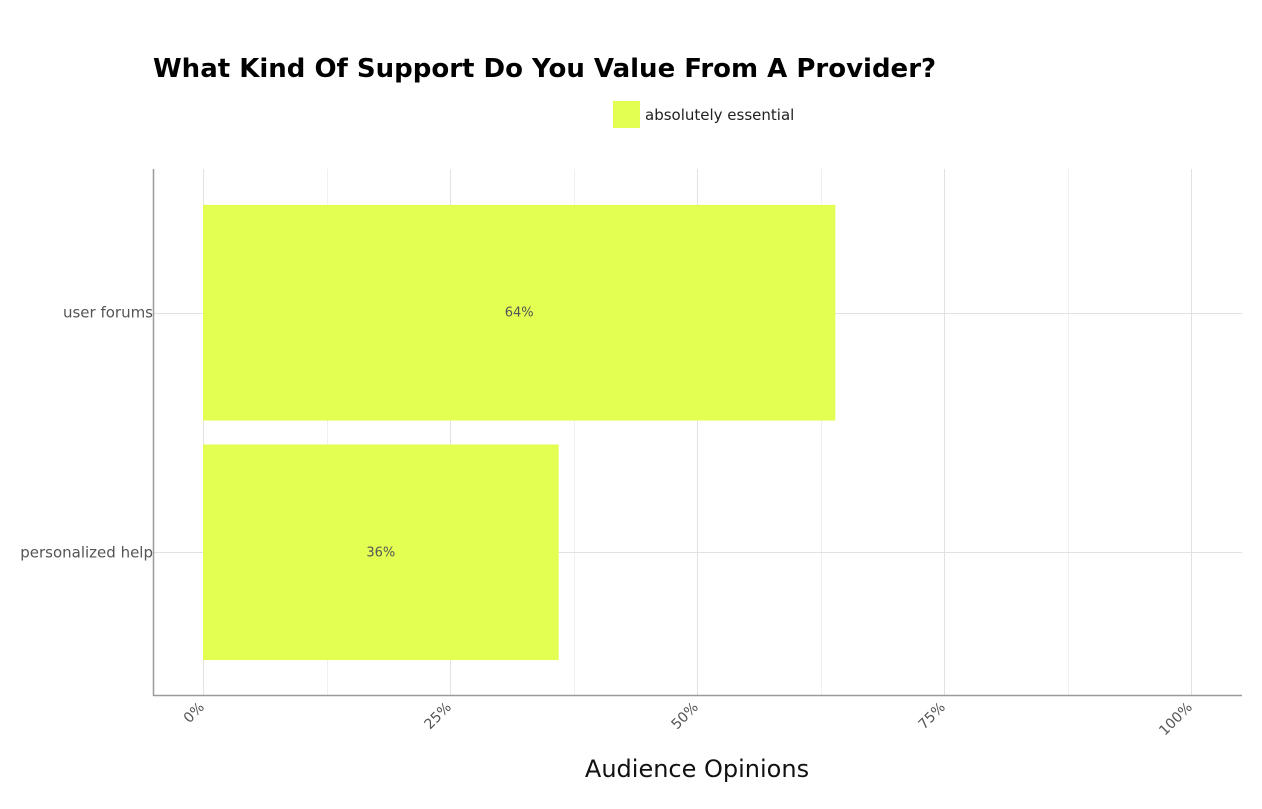  I want to click on data-label: 36%, so click(380, 552).